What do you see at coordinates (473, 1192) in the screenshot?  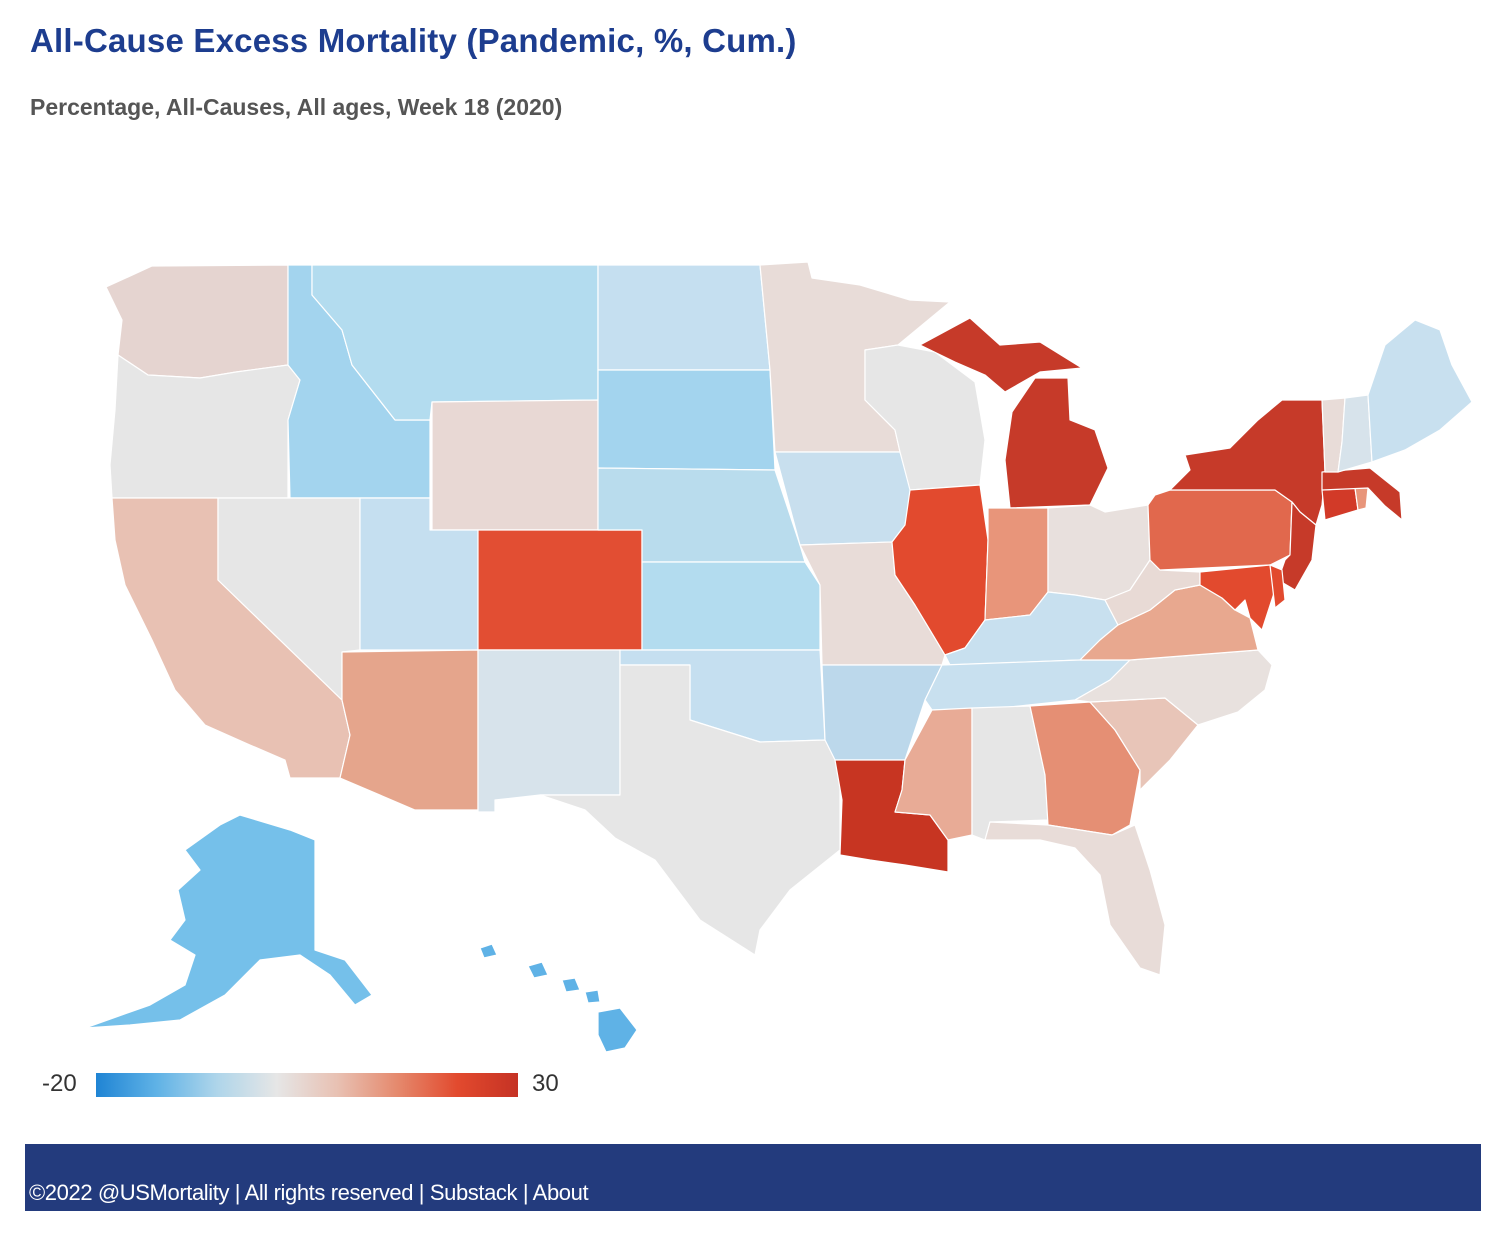 I see `footer-substack-link: Substack` at bounding box center [473, 1192].